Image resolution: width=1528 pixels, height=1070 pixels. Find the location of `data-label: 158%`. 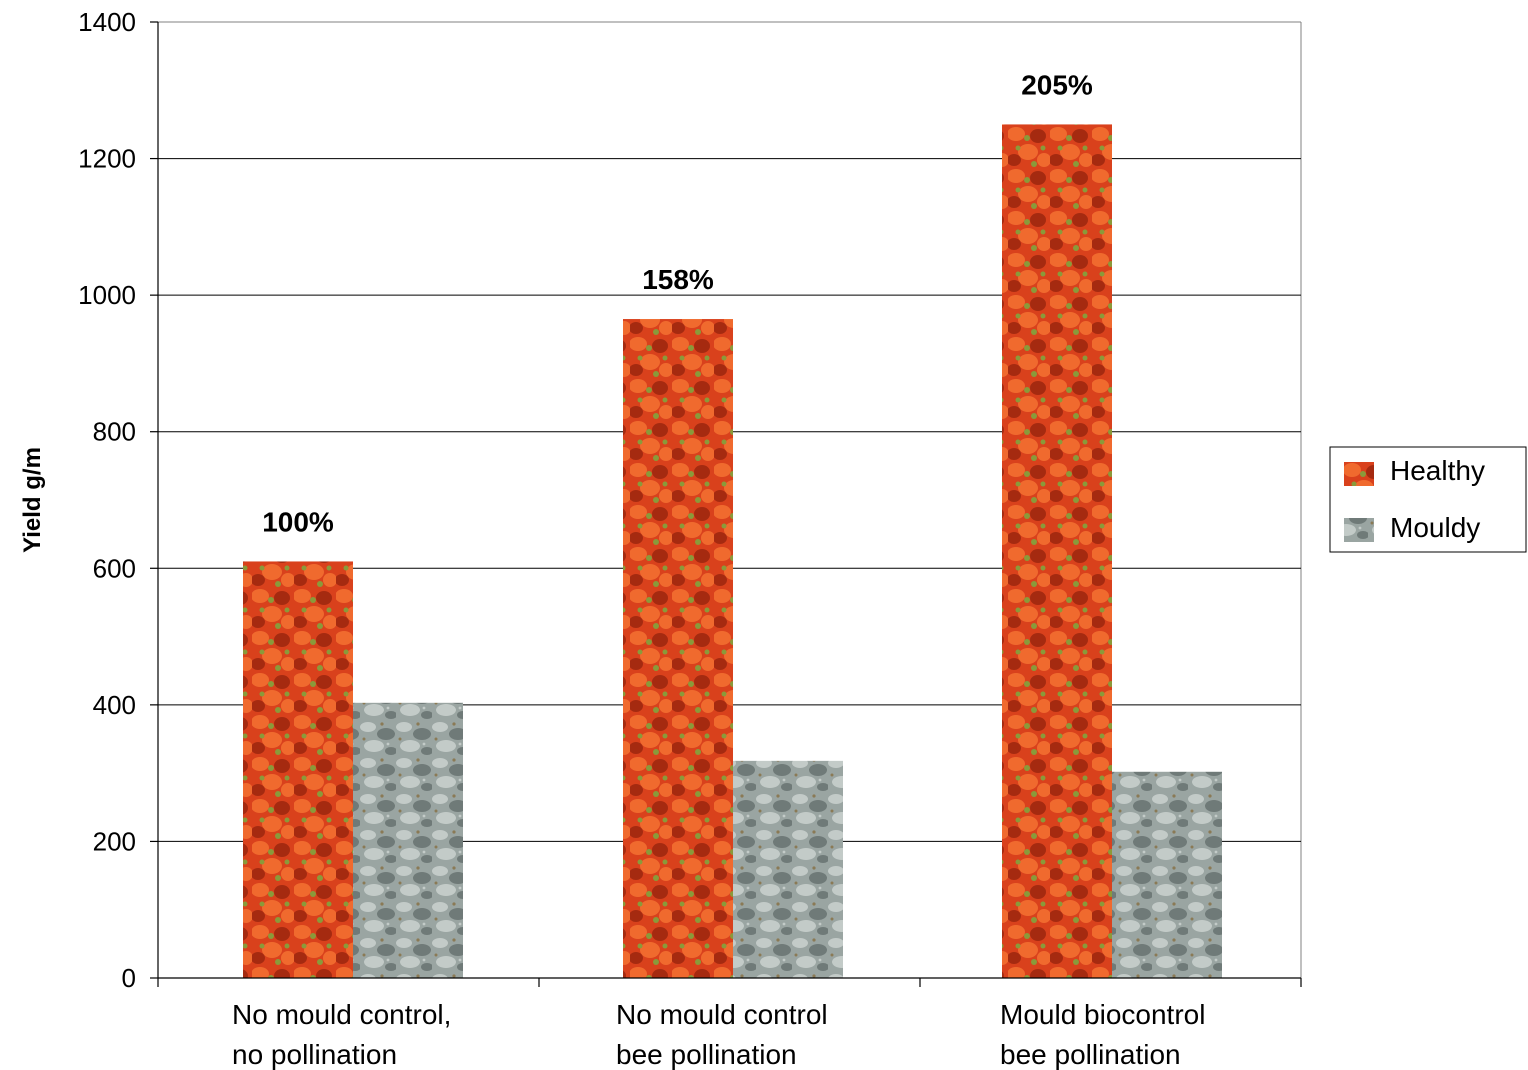

data-label: 158% is located at coordinates (678, 279).